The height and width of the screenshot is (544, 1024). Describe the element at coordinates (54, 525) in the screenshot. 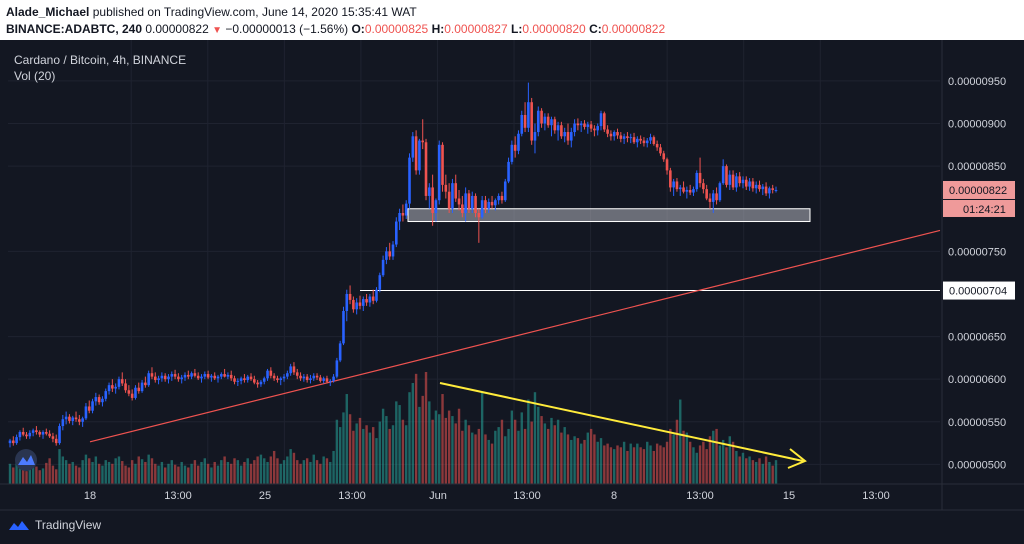

I see `tradingview-brand: TradingView` at that location.